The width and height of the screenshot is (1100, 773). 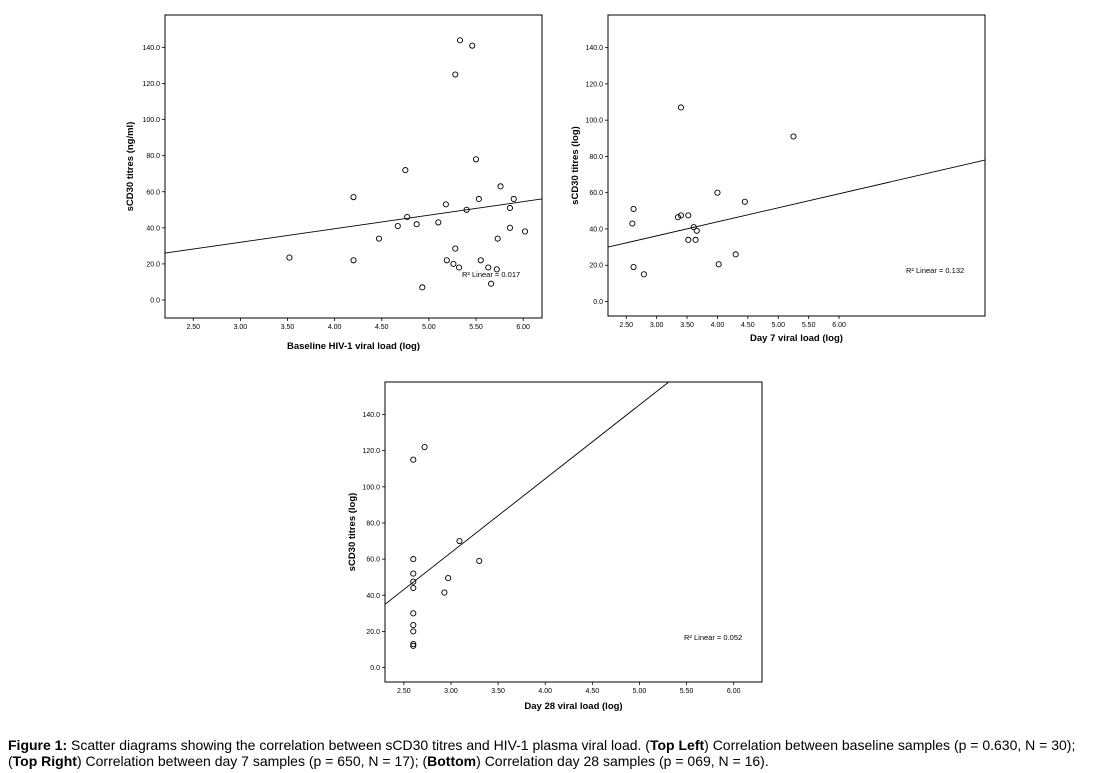 What do you see at coordinates (677, 745) in the screenshot?
I see `caption-top-left: Top Left` at bounding box center [677, 745].